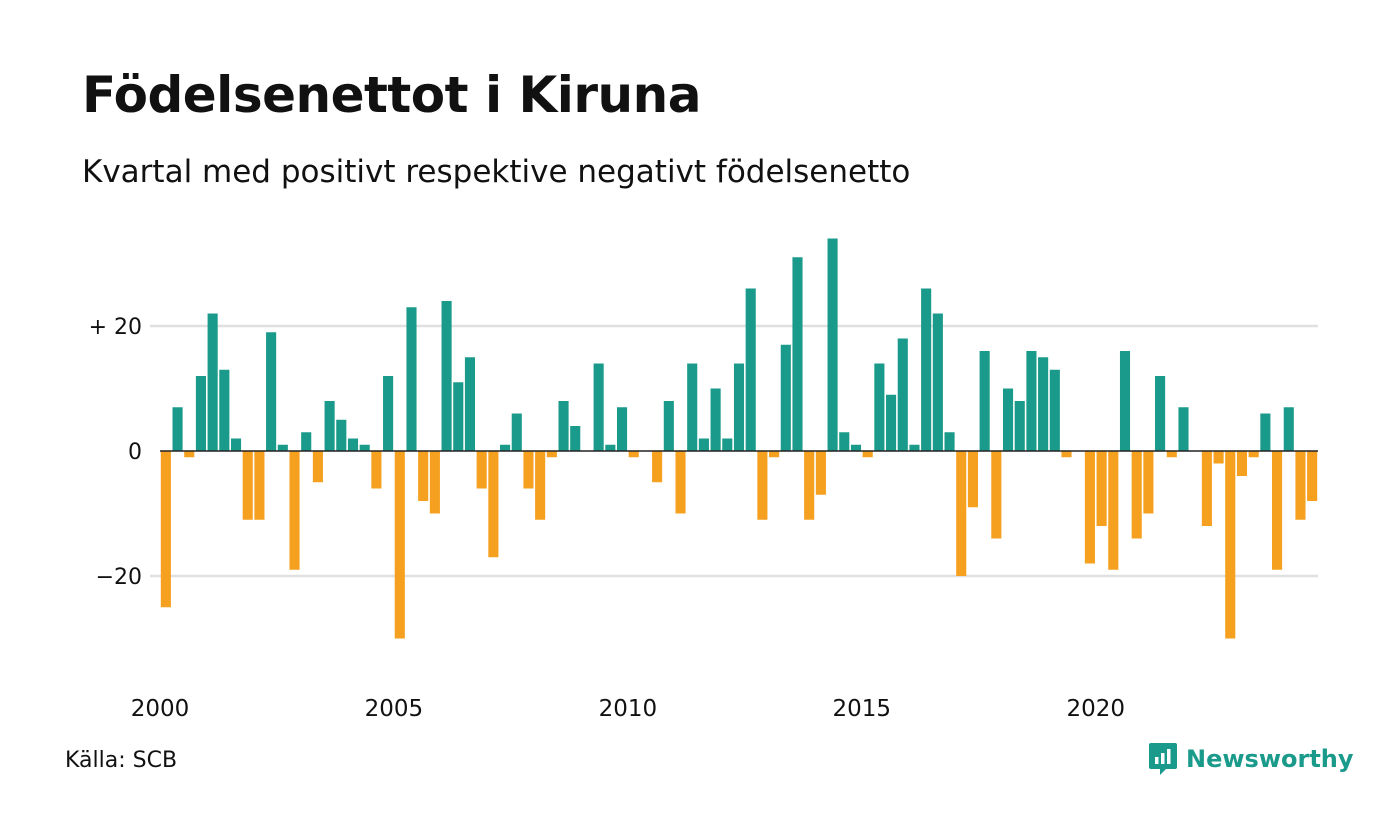 Image resolution: width=1400 pixels, height=840 pixels. Describe the element at coordinates (115, 452) in the screenshot. I see `y-axis-labels: + 20 0 −20` at that location.